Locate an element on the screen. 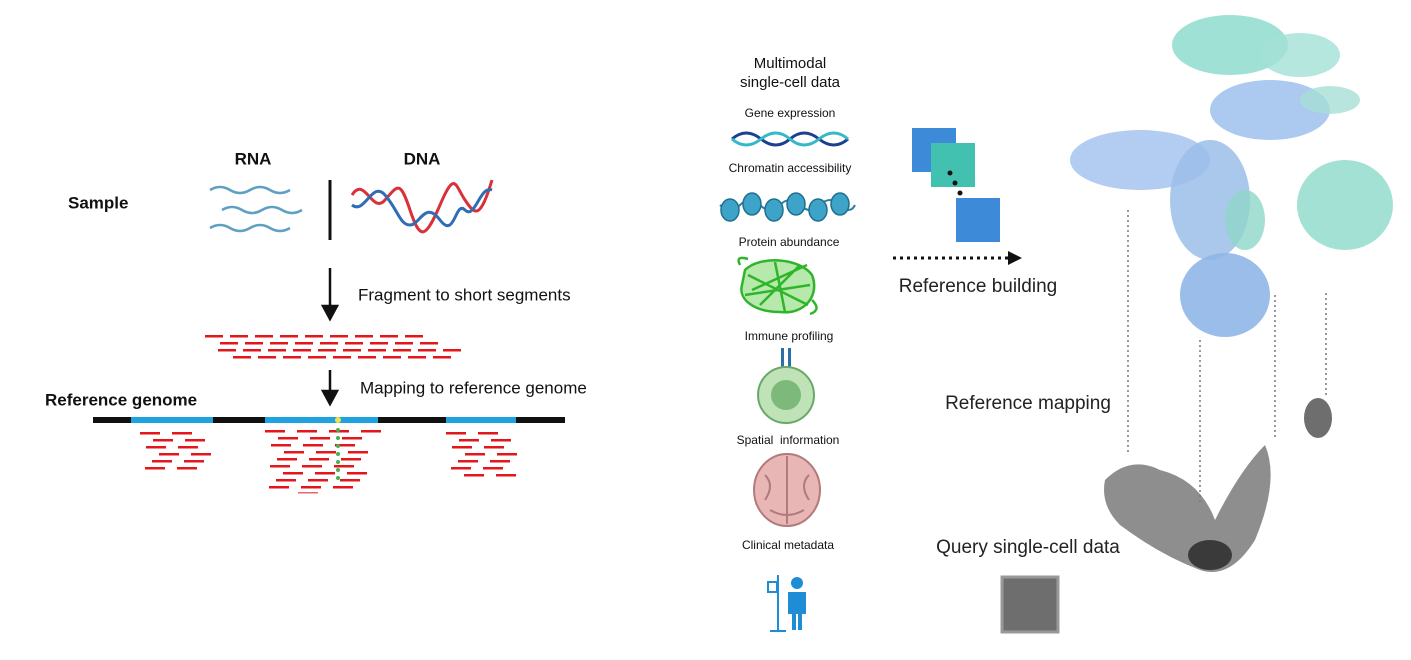 This screenshot has width=1411, height=660. step-label: Mapping to reference genome is located at coordinates (473, 387).